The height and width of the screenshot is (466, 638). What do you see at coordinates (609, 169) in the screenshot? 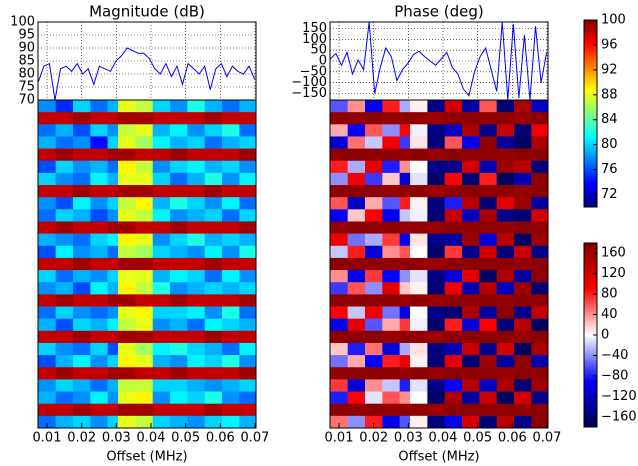
I see `colorbar-tick-label: 76` at bounding box center [609, 169].